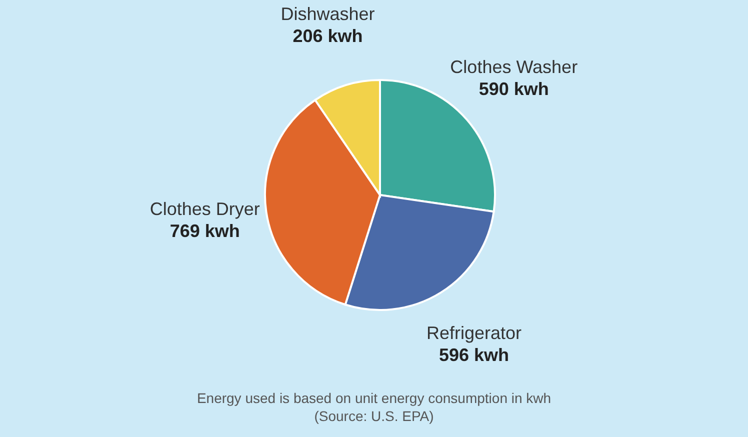 This screenshot has width=748, height=437. Describe the element at coordinates (513, 89) in the screenshot. I see `data-label: 590 kwh` at that location.